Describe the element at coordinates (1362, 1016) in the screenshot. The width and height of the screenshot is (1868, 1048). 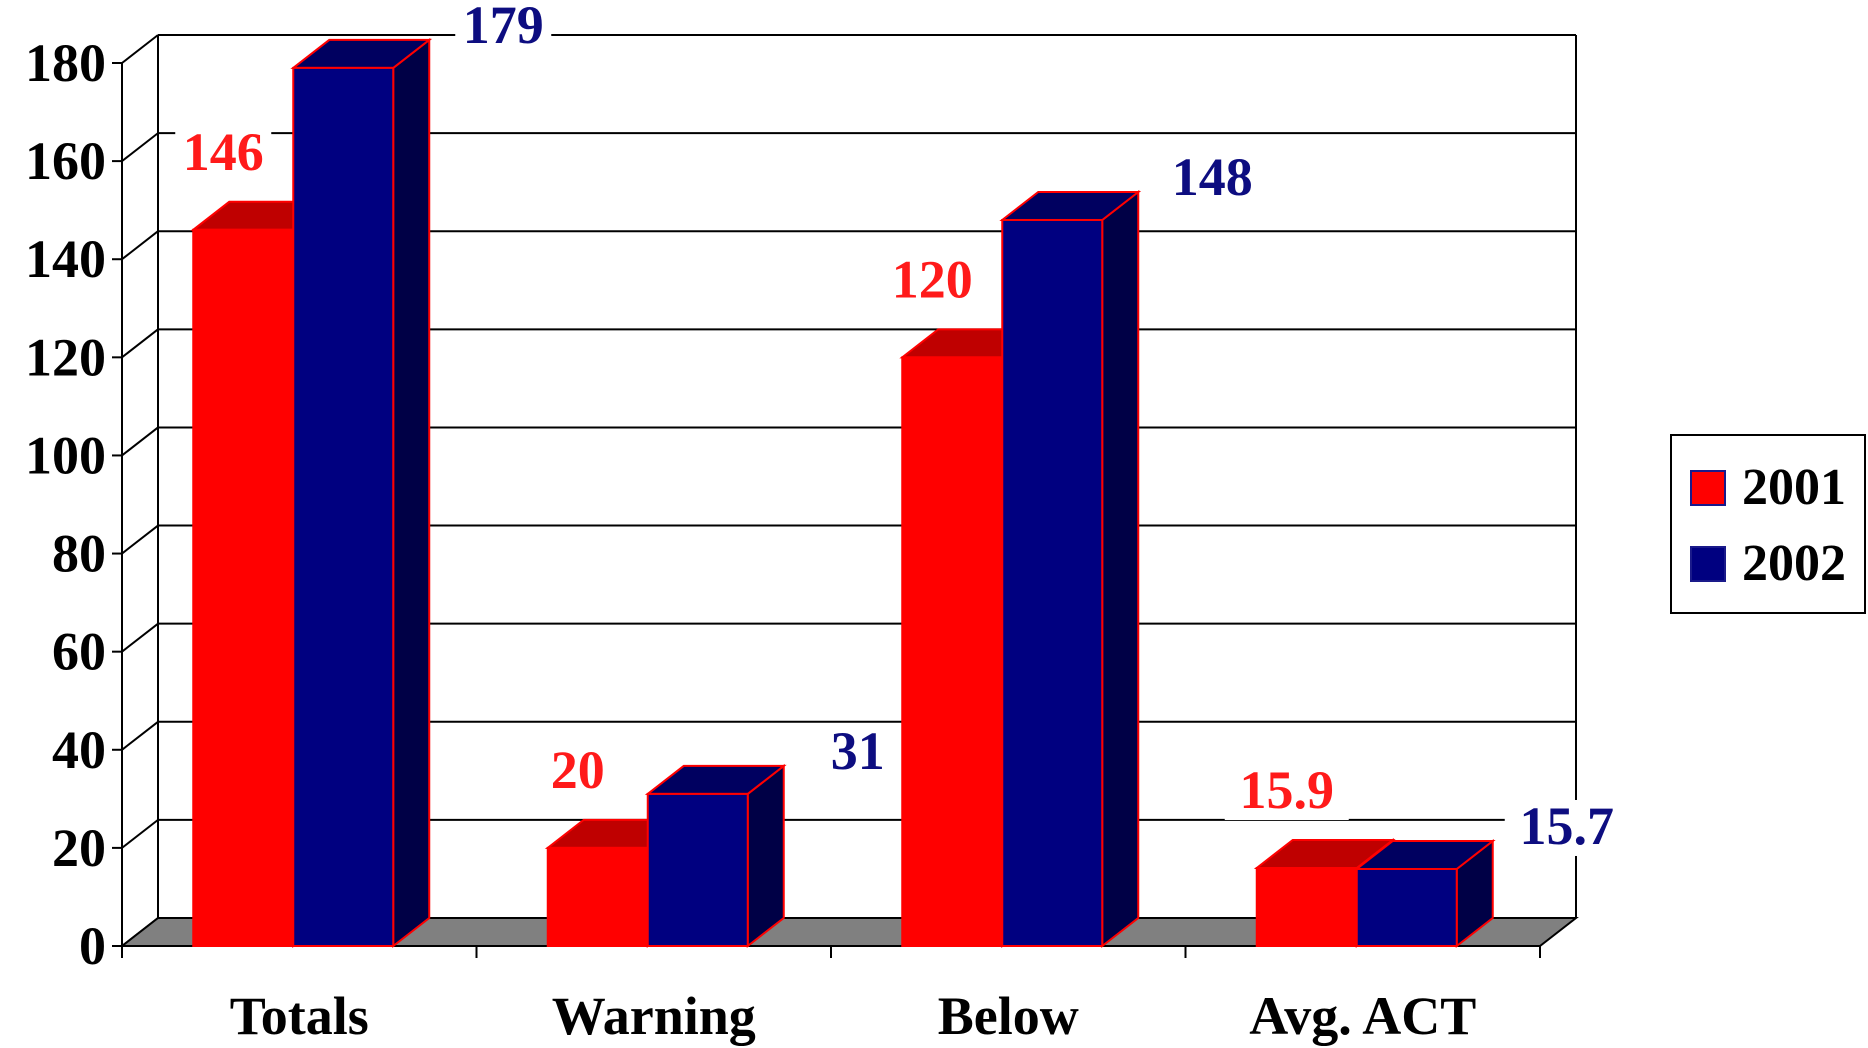
I see `x-tick-label-3: Avg. ACT` at that location.